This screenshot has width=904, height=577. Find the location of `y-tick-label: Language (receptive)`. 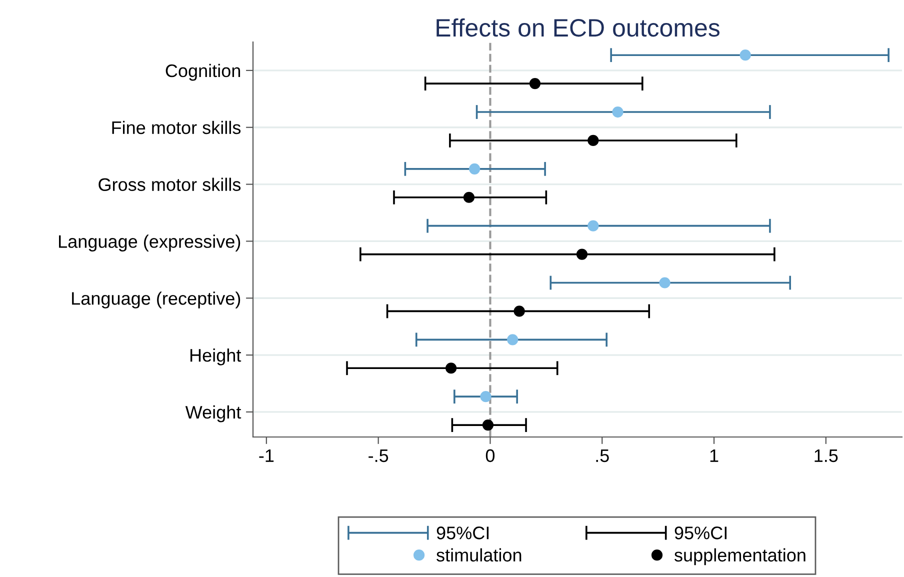

y-tick-label: Language (receptive) is located at coordinates (156, 300).